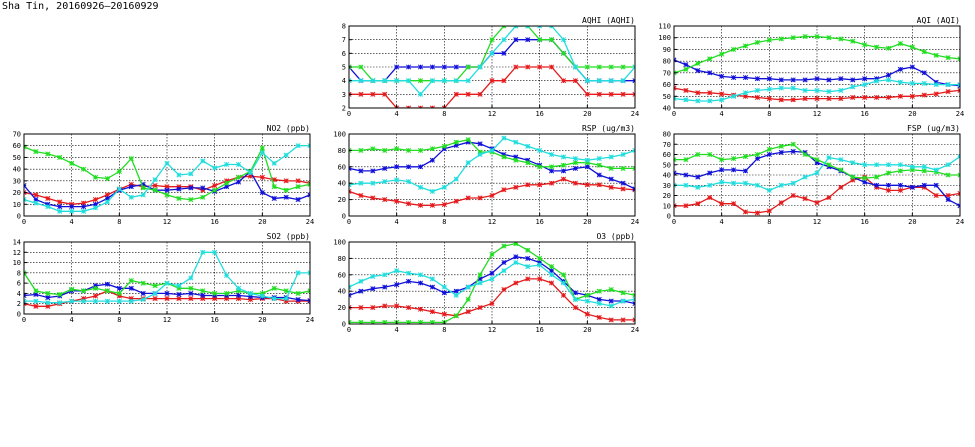 This screenshot has width=975, height=447. I want to click on so2-x-tick-label: 4, so click(72, 320).